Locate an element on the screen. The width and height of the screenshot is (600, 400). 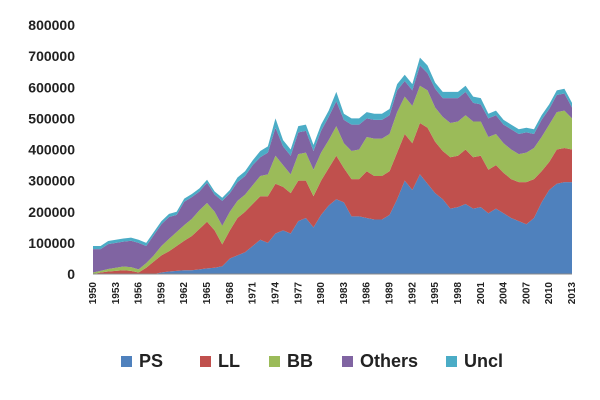
legend-item-others: Others is located at coordinates (380, 361).